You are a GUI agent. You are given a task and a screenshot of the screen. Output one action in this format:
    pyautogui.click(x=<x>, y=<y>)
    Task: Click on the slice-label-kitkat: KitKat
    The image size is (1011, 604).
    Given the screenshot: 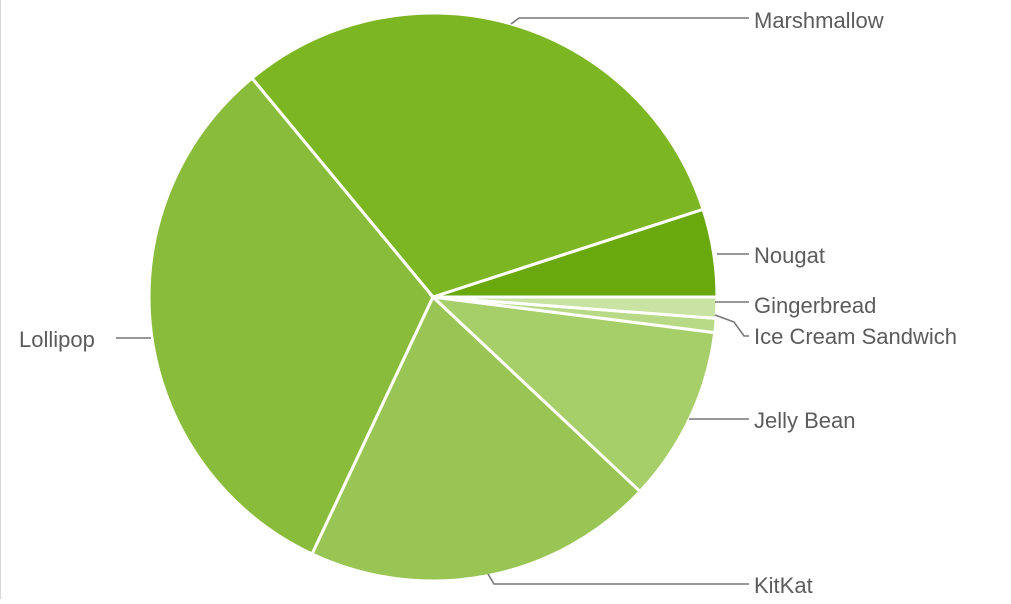 What is the action you would take?
    pyautogui.click(x=783, y=585)
    